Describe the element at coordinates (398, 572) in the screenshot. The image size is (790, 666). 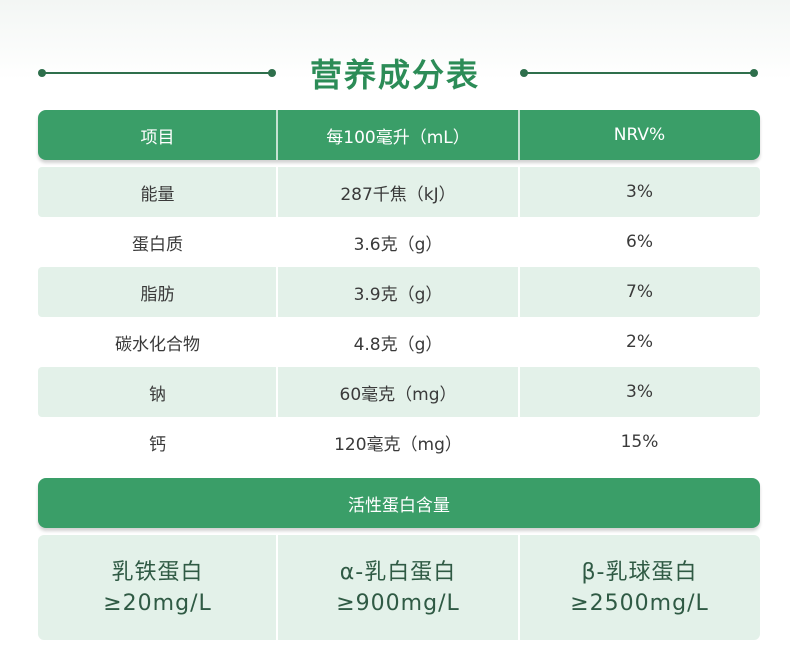
I see `protein-name: α-乳白蛋白` at that location.